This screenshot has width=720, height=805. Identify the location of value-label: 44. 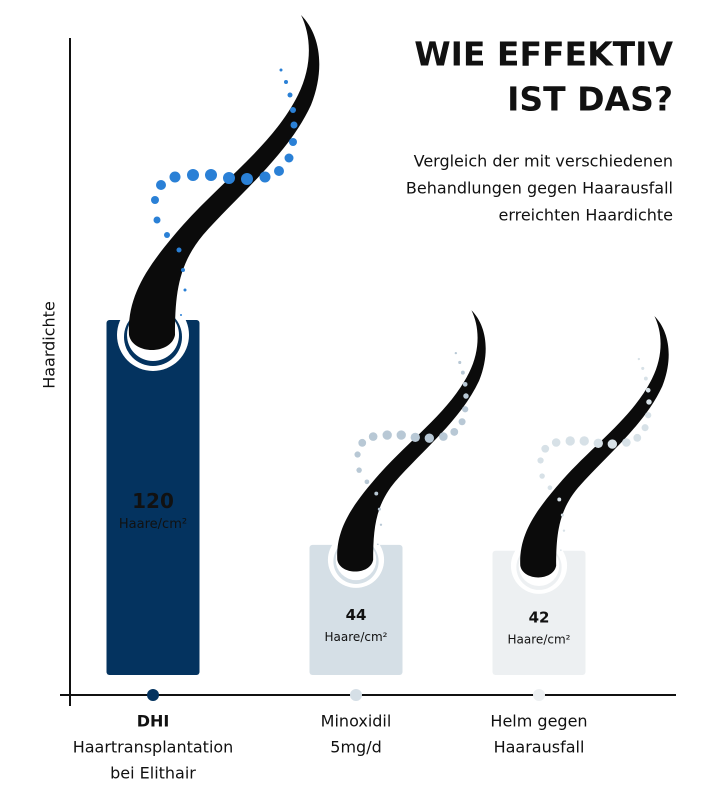
(356, 615).